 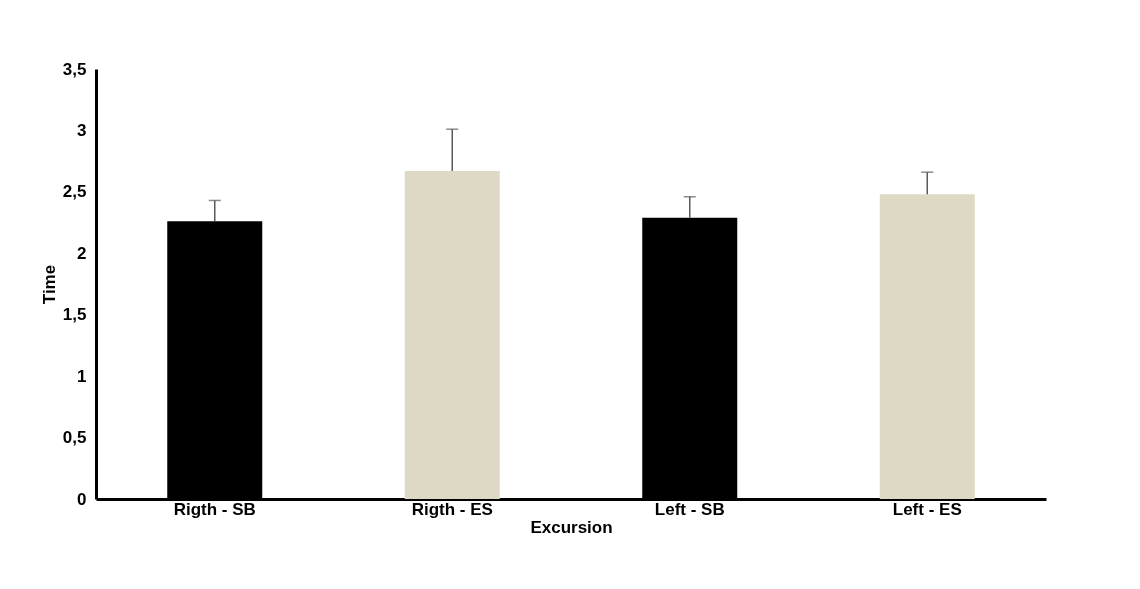 What do you see at coordinates (74, 192) in the screenshot?
I see `y-tick-label: 2,5` at bounding box center [74, 192].